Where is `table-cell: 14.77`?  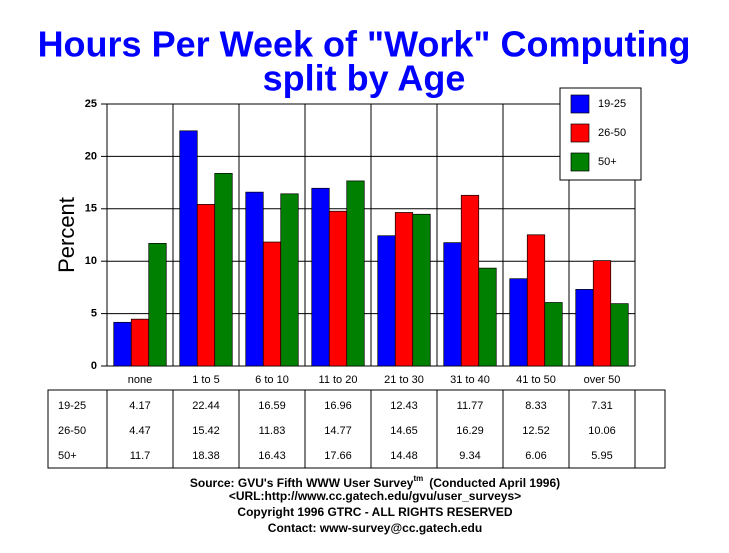 table-cell: 14.77 is located at coordinates (338, 431).